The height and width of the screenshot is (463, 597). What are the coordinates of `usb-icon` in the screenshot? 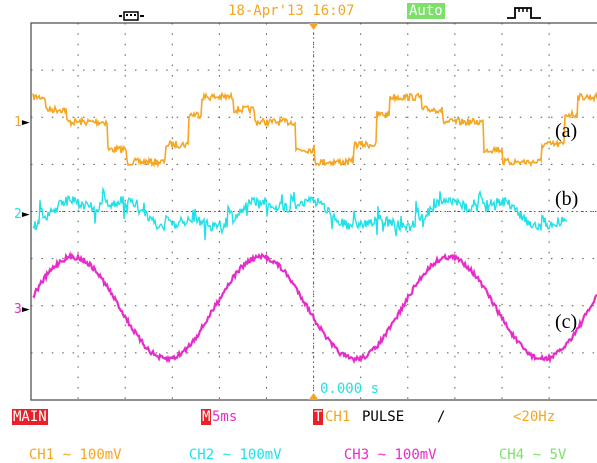 It's located at (132, 13).